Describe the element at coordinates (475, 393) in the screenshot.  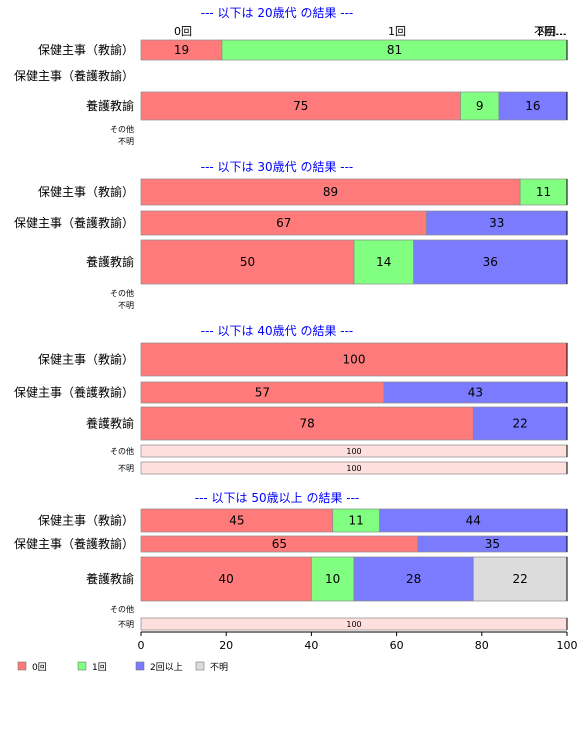
I see `data-label: 43` at that location.